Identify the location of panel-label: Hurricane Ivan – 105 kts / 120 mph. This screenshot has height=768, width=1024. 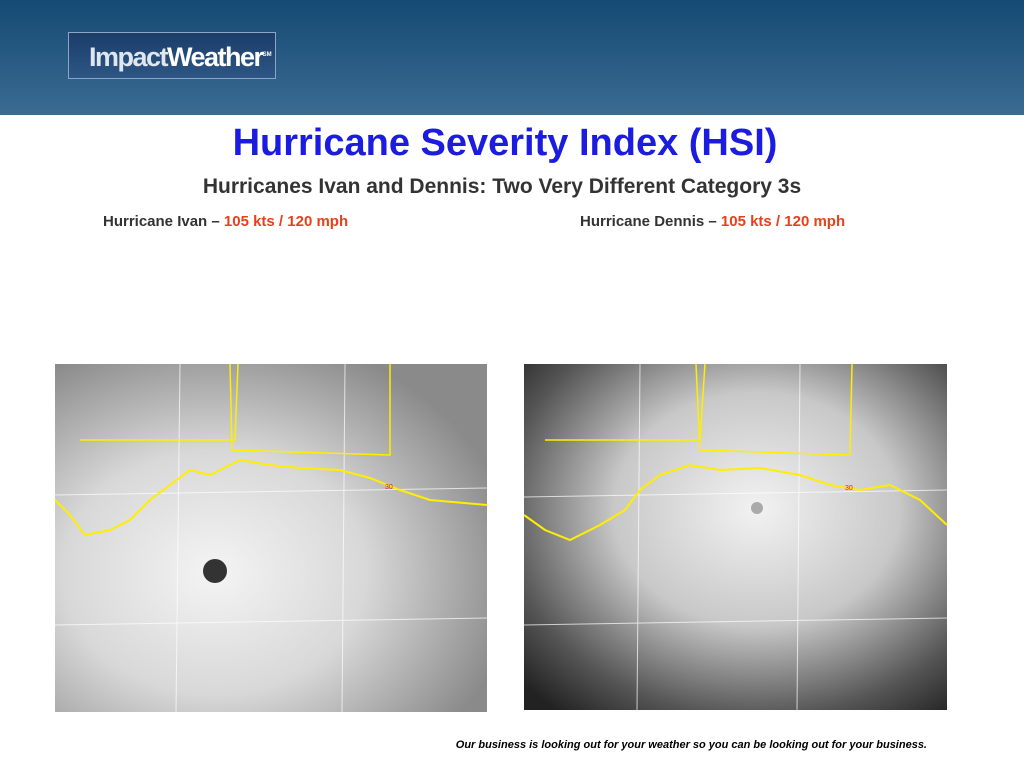
(225, 221).